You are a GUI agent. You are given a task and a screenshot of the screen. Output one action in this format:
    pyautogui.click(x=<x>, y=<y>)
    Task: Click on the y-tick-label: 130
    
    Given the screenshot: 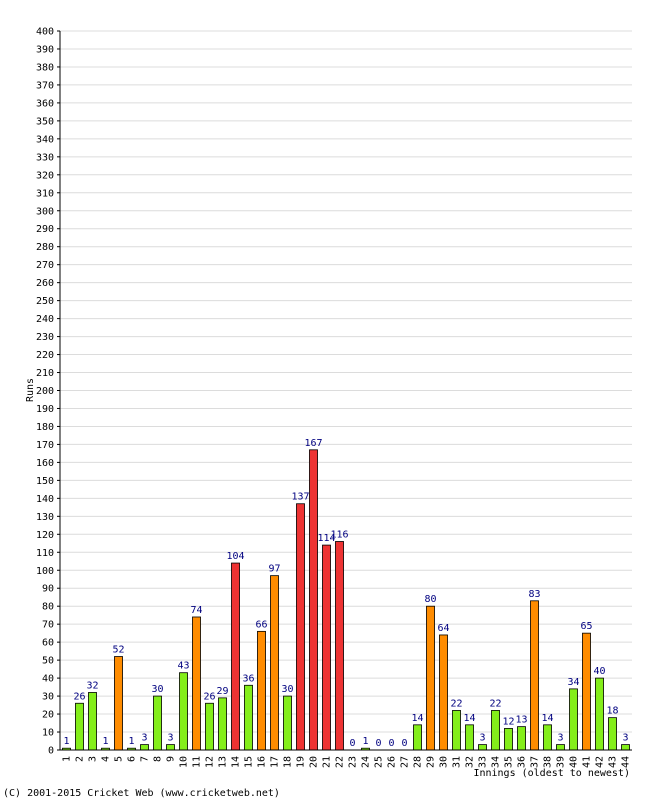 What is the action you would take?
    pyautogui.click(x=45, y=517)
    